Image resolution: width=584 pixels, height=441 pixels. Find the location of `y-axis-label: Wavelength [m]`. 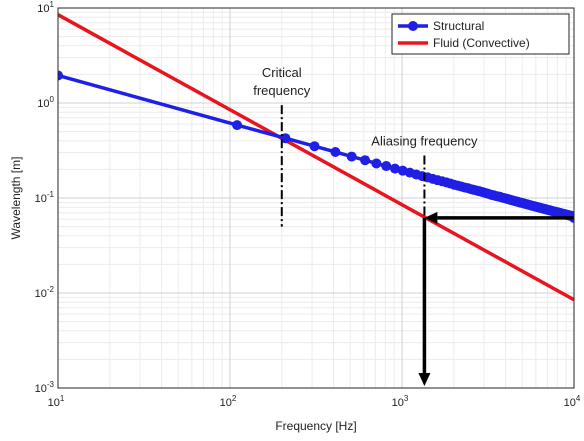

y-axis-label: Wavelength [m] is located at coordinates (16, 198).